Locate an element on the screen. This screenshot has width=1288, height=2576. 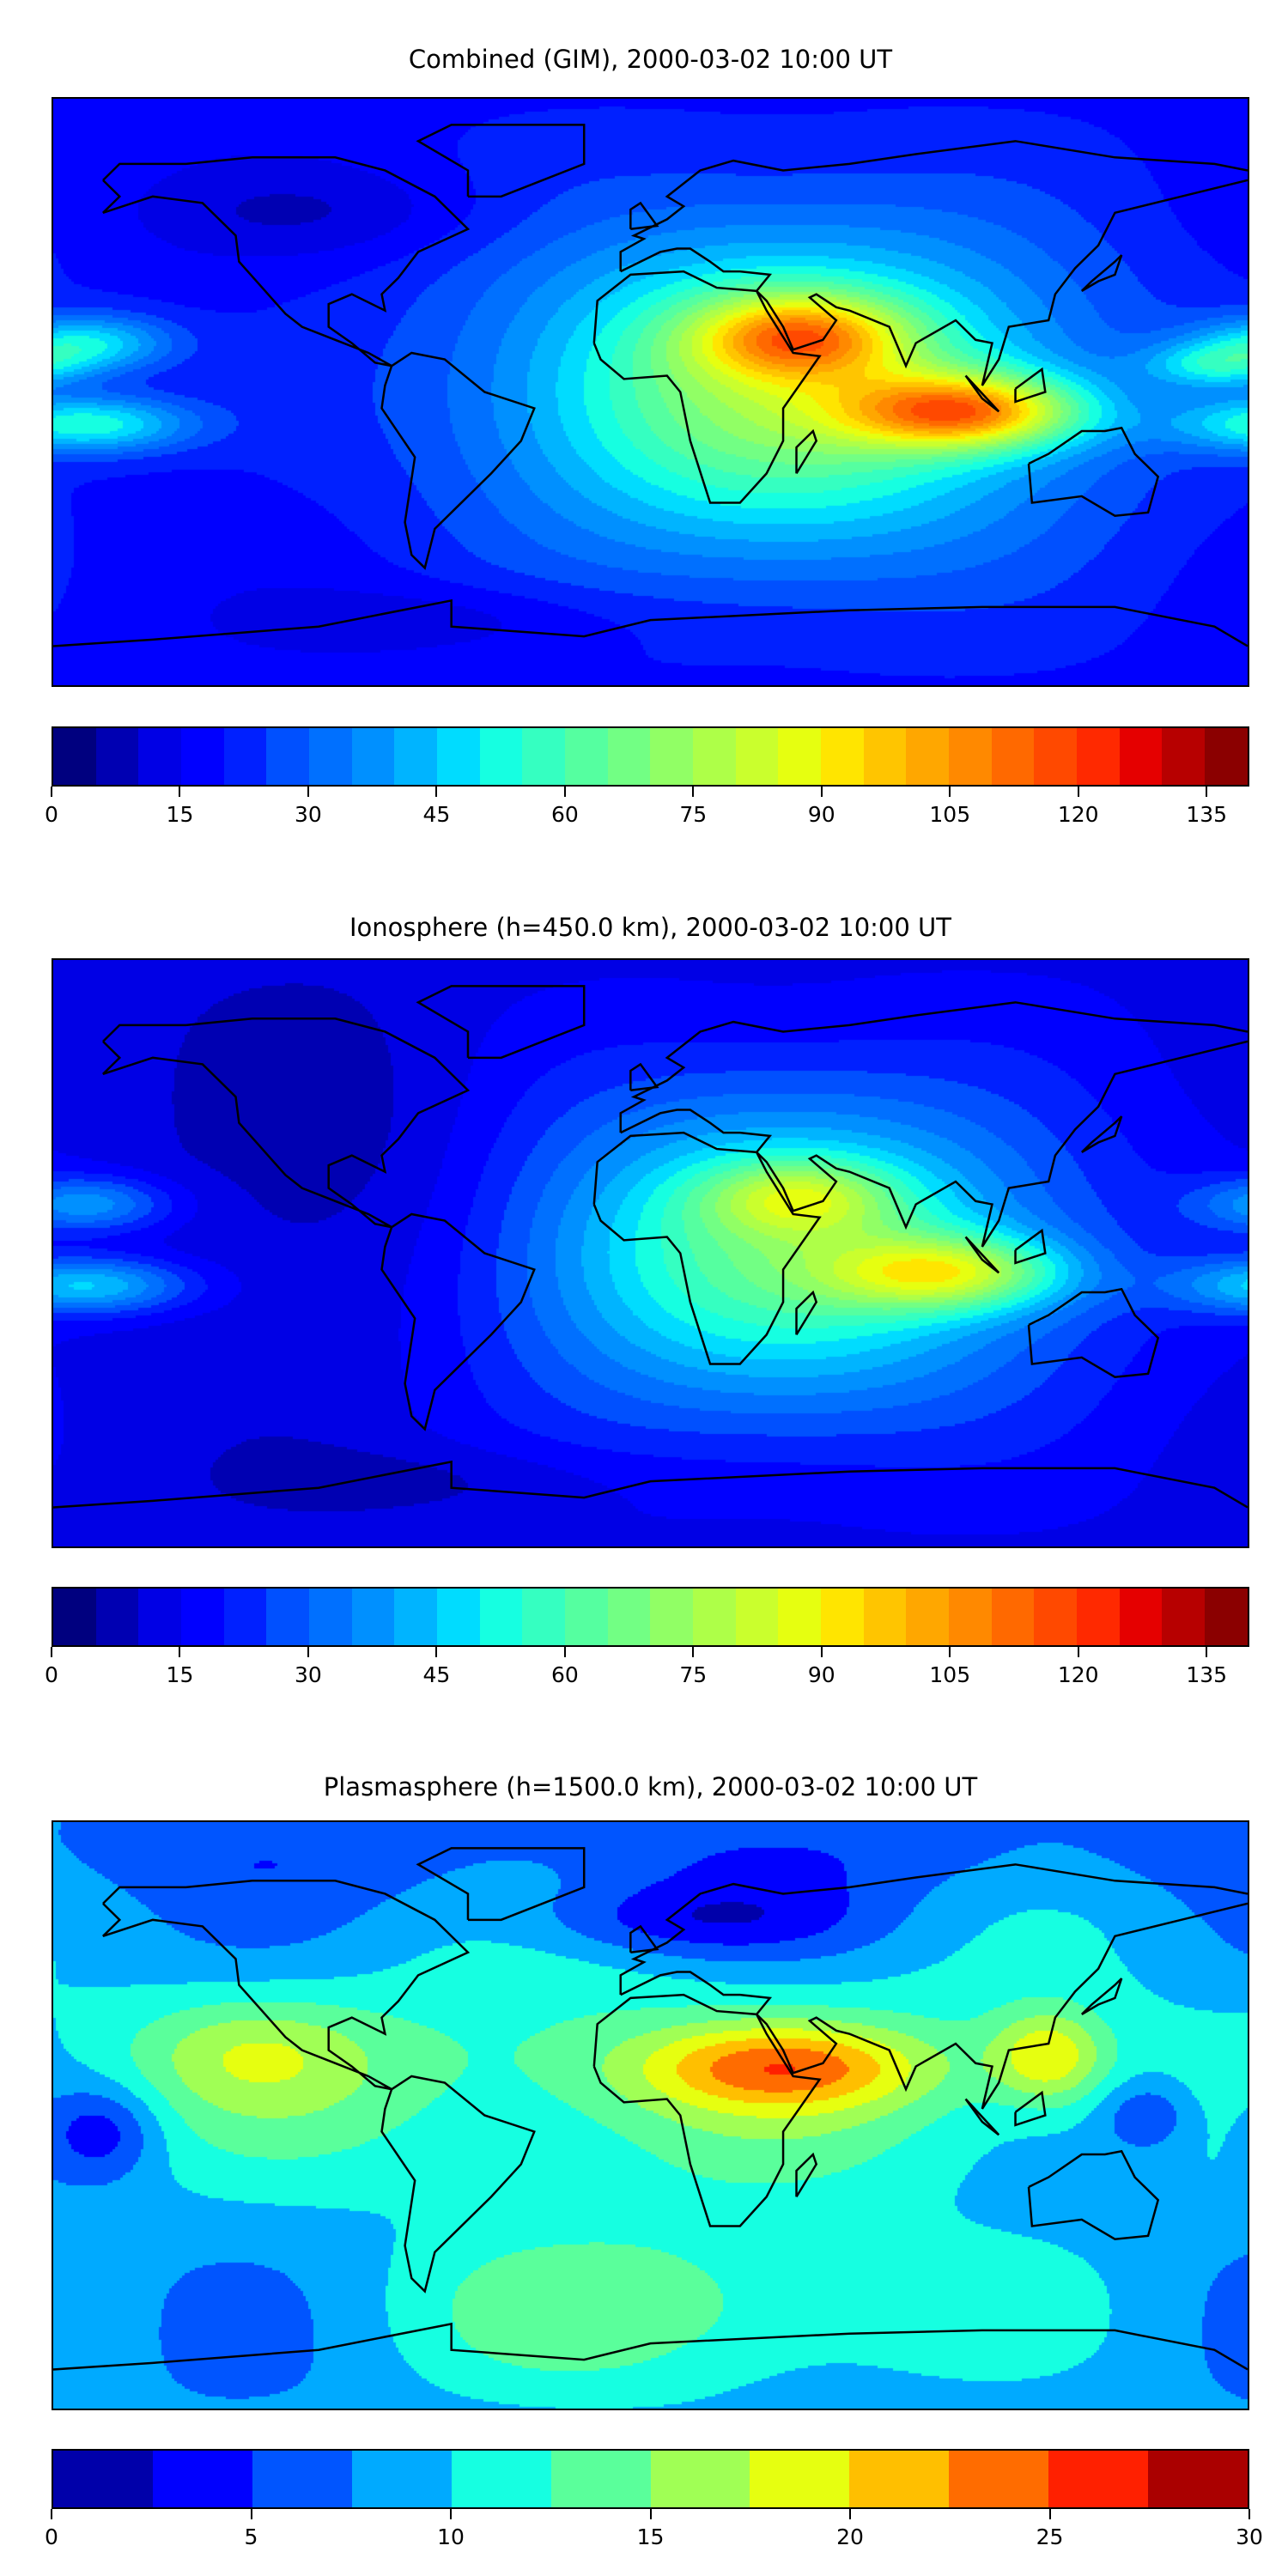
colorbar-ticks-ionosphere: 0 15 30 45 60 75 90 105 120 135 is located at coordinates (647, 1672).